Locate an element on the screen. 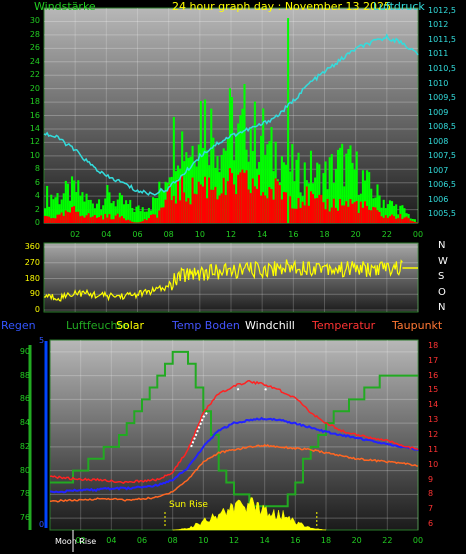  wind-direction-line is located at coordinates (223, 280).